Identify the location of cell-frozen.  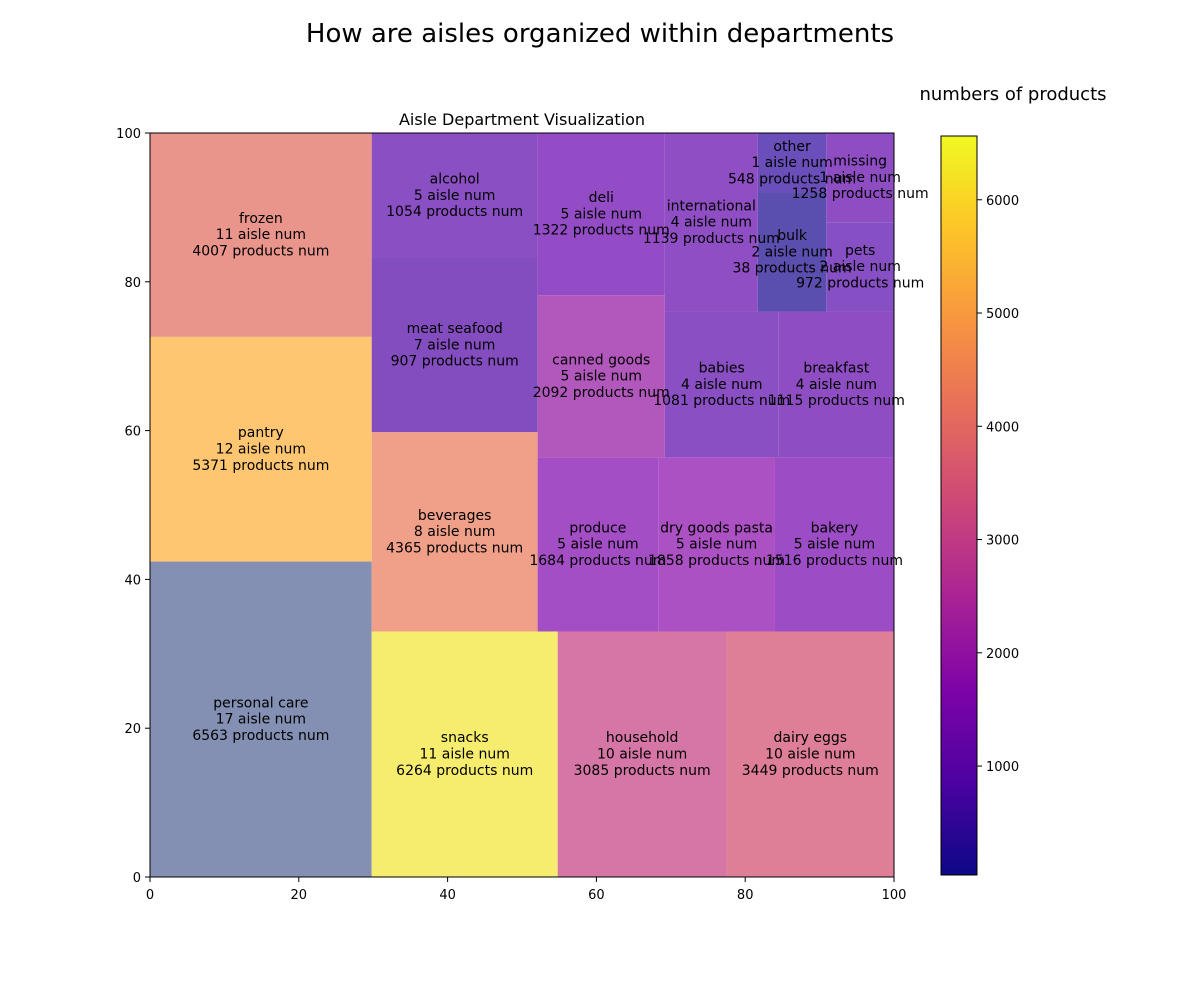
(261, 235).